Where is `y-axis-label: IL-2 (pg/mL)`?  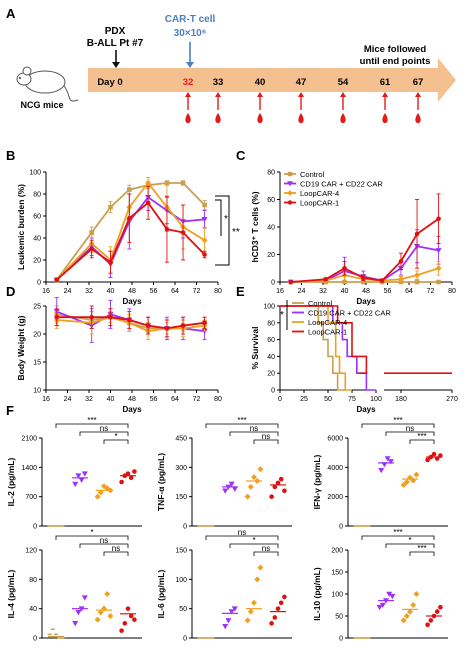
y-axis-label: IL-2 (pg/mL) is located at coordinates (11, 482).